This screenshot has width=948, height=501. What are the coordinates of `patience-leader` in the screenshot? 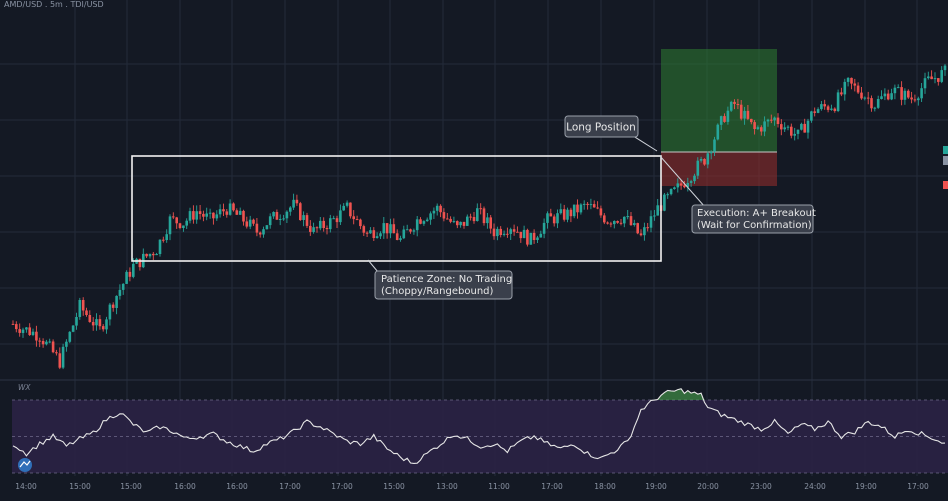 It's located at (373, 266).